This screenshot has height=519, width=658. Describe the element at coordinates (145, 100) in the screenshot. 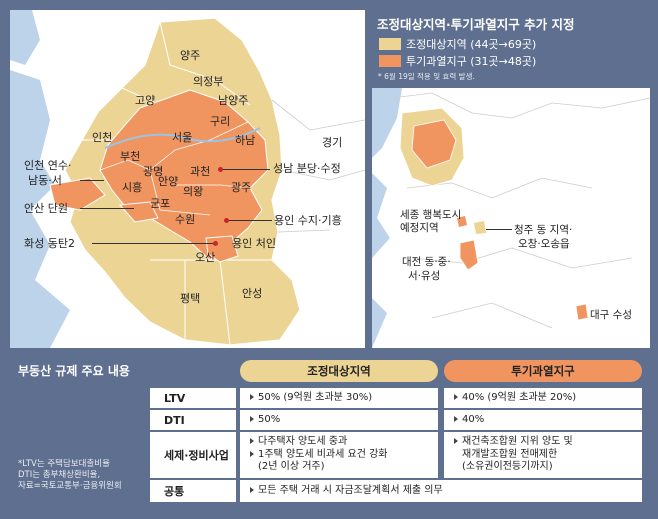

I see `label-goyang: 고양` at that location.